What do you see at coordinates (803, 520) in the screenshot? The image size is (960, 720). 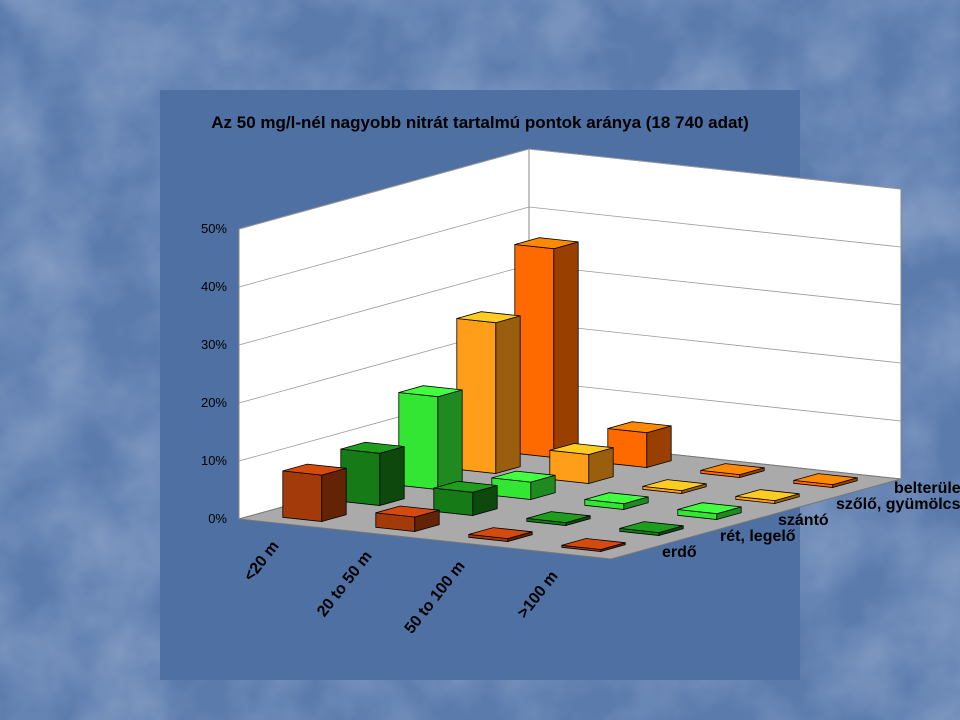 I see `series-label: szántó` at bounding box center [803, 520].